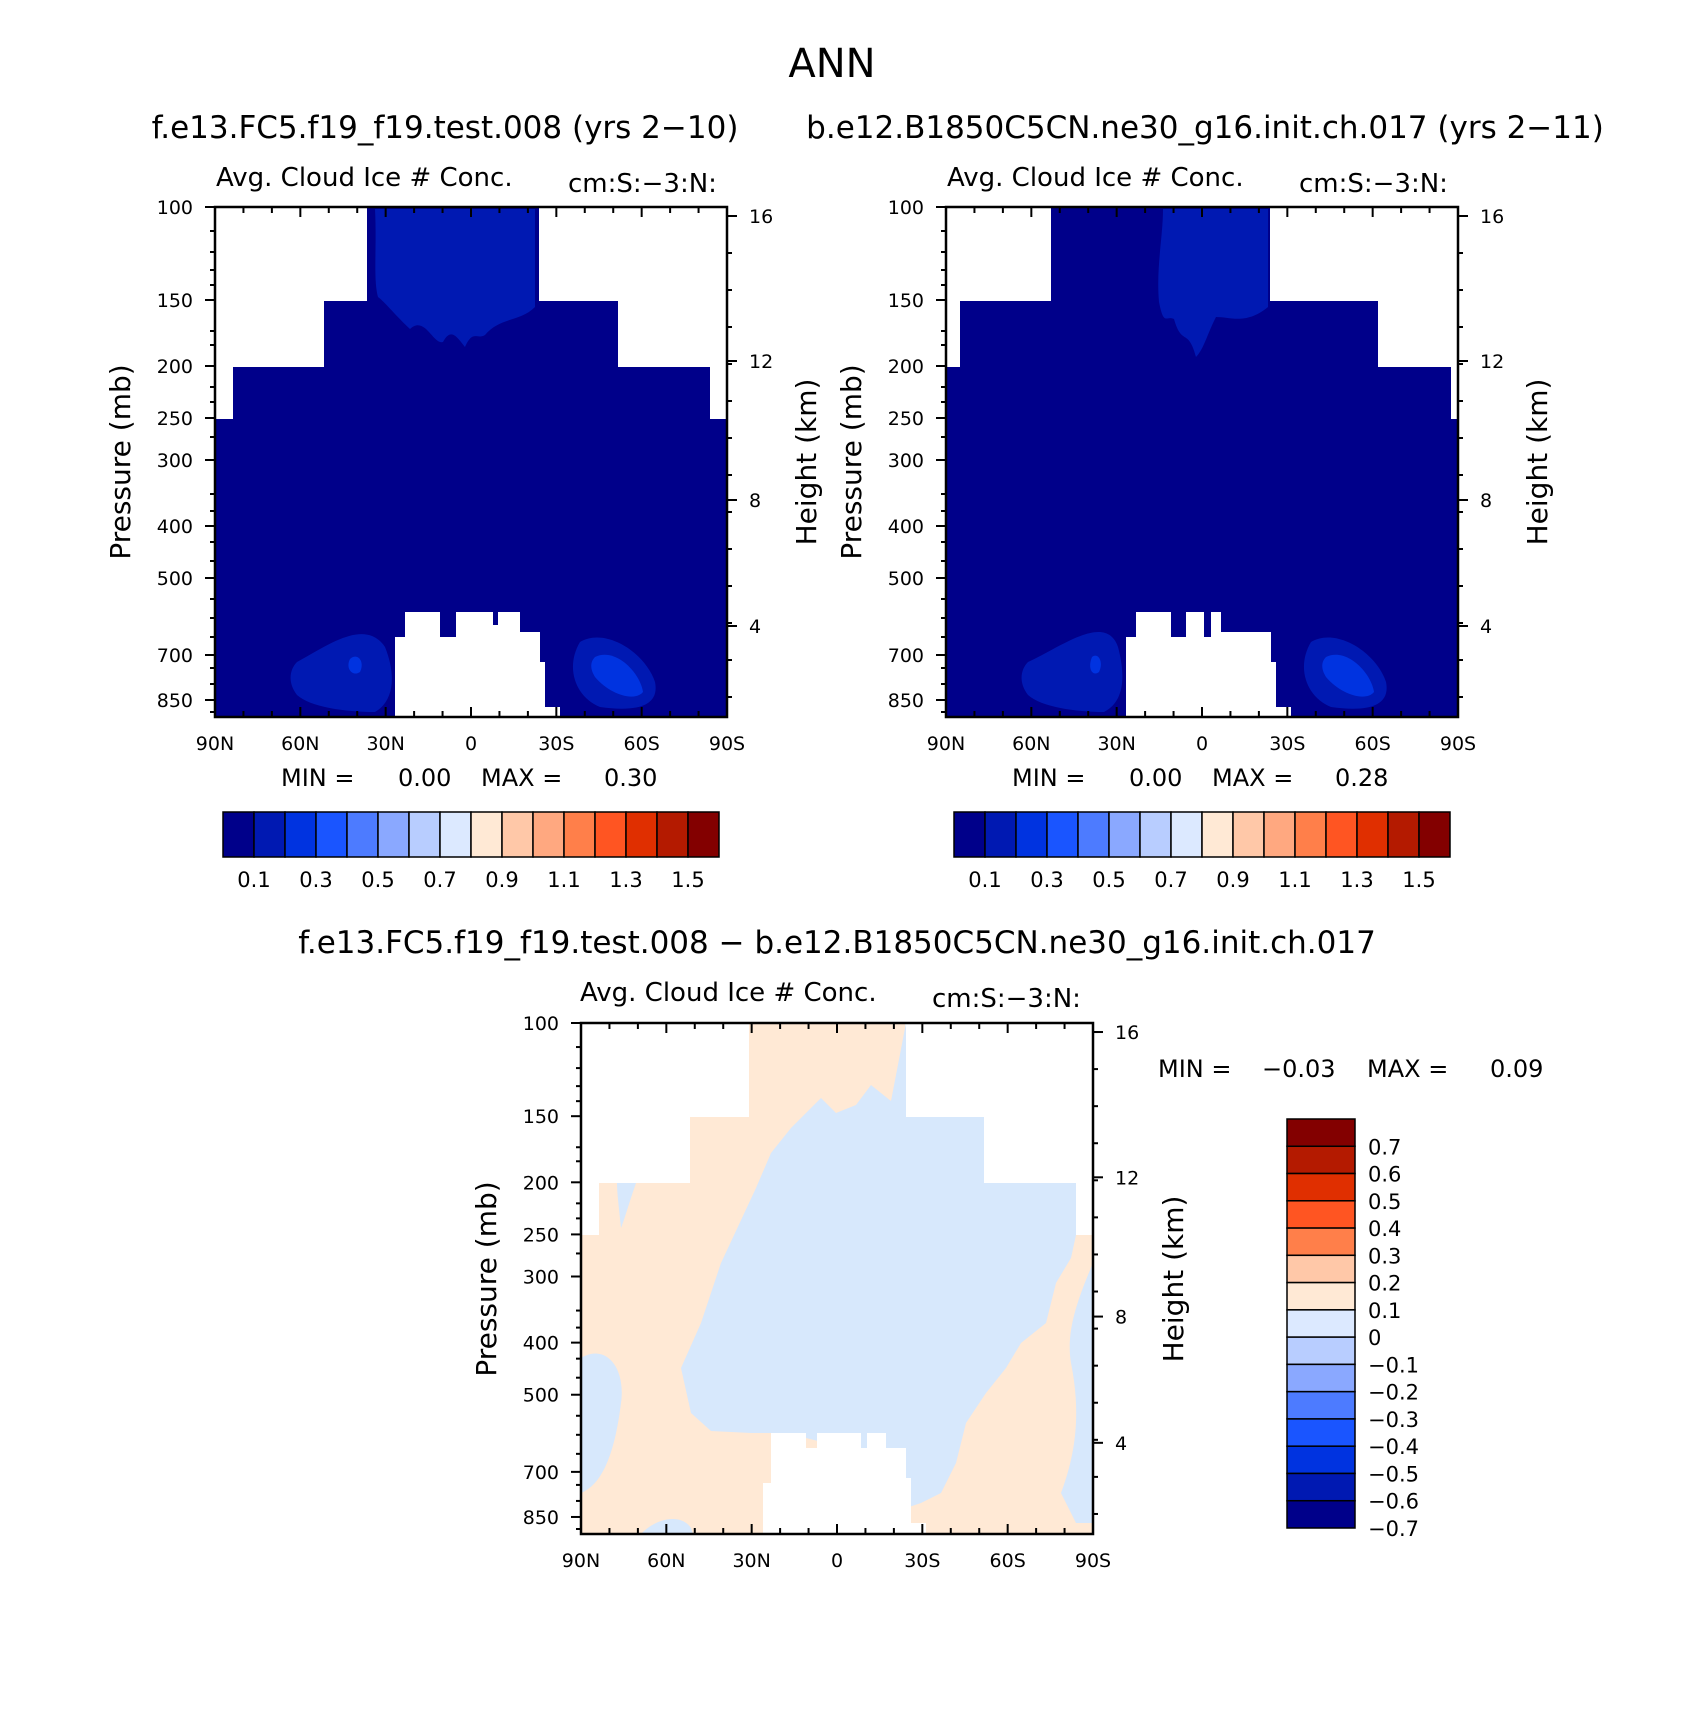 The width and height of the screenshot is (1694, 1735). Describe the element at coordinates (1194, 1069) in the screenshot. I see `panel-diff-min-label: MIN =` at that location.